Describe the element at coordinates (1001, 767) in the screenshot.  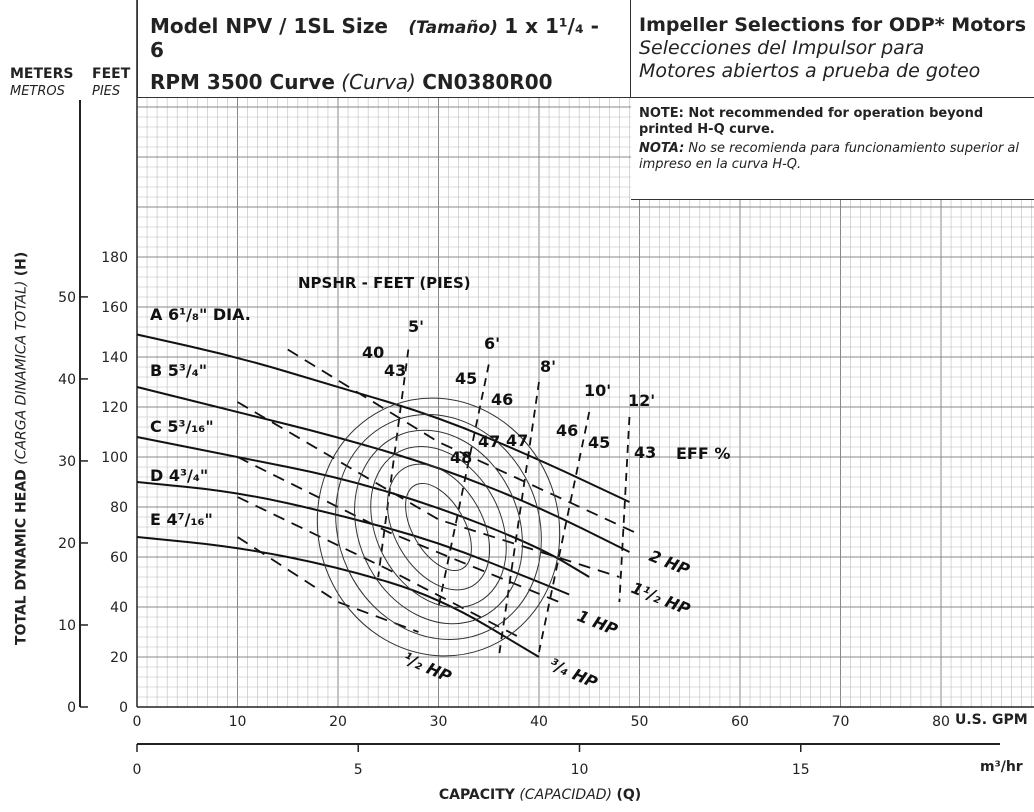
I see `m3hr-unit: m³/hr` at that location.